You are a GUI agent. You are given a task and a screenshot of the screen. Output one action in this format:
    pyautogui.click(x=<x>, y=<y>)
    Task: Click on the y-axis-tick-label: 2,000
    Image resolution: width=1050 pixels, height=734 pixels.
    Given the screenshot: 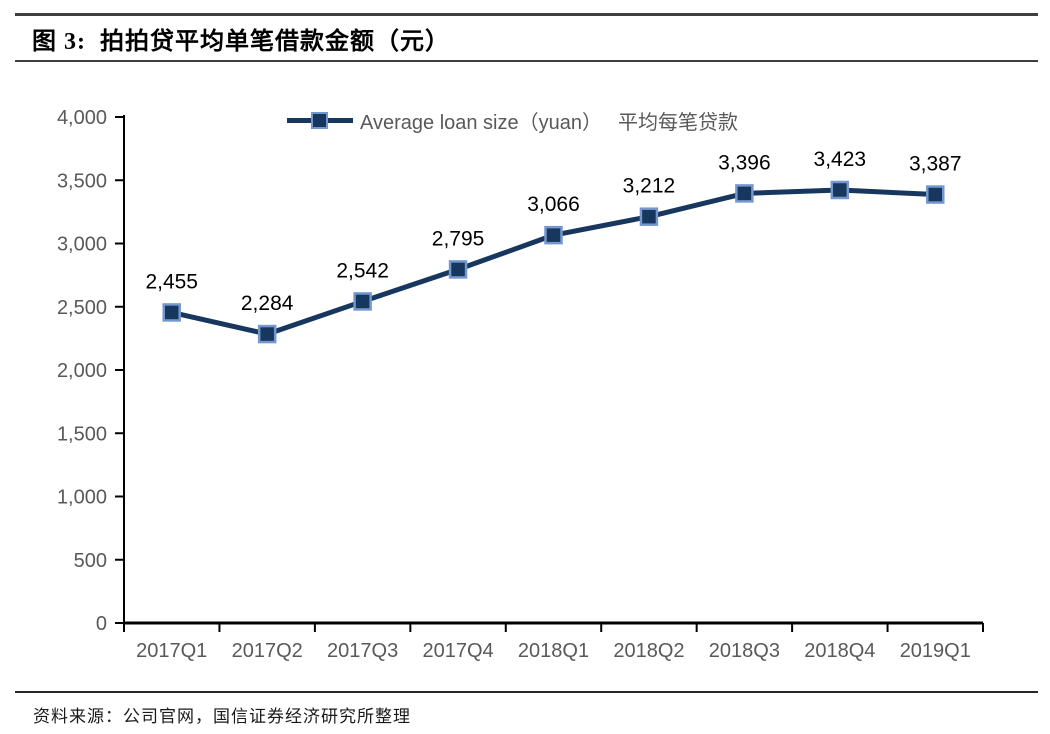 What is the action you would take?
    pyautogui.click(x=82, y=371)
    